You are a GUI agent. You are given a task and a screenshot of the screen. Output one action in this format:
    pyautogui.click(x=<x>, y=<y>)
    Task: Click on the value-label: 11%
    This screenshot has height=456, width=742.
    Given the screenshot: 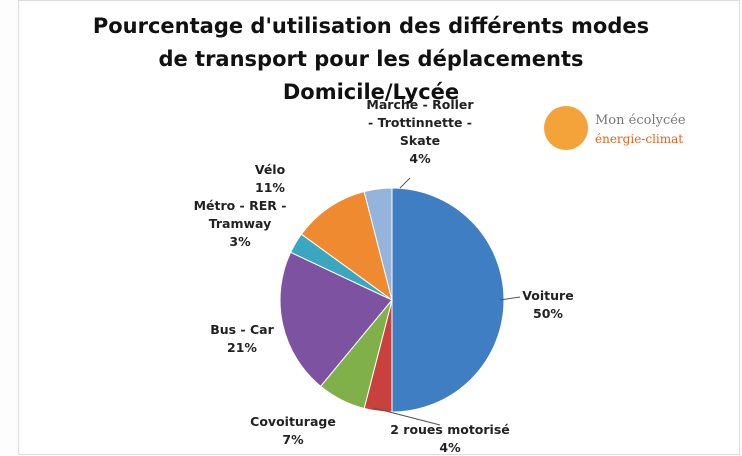 What is the action you would take?
    pyautogui.click(x=270, y=187)
    